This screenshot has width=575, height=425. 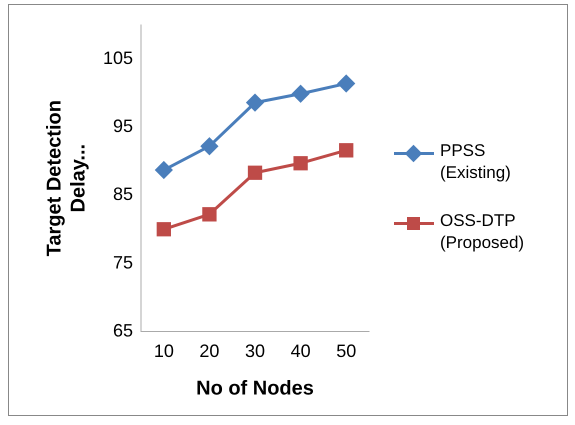 I want to click on x-tick-label: 40, so click(x=300, y=351).